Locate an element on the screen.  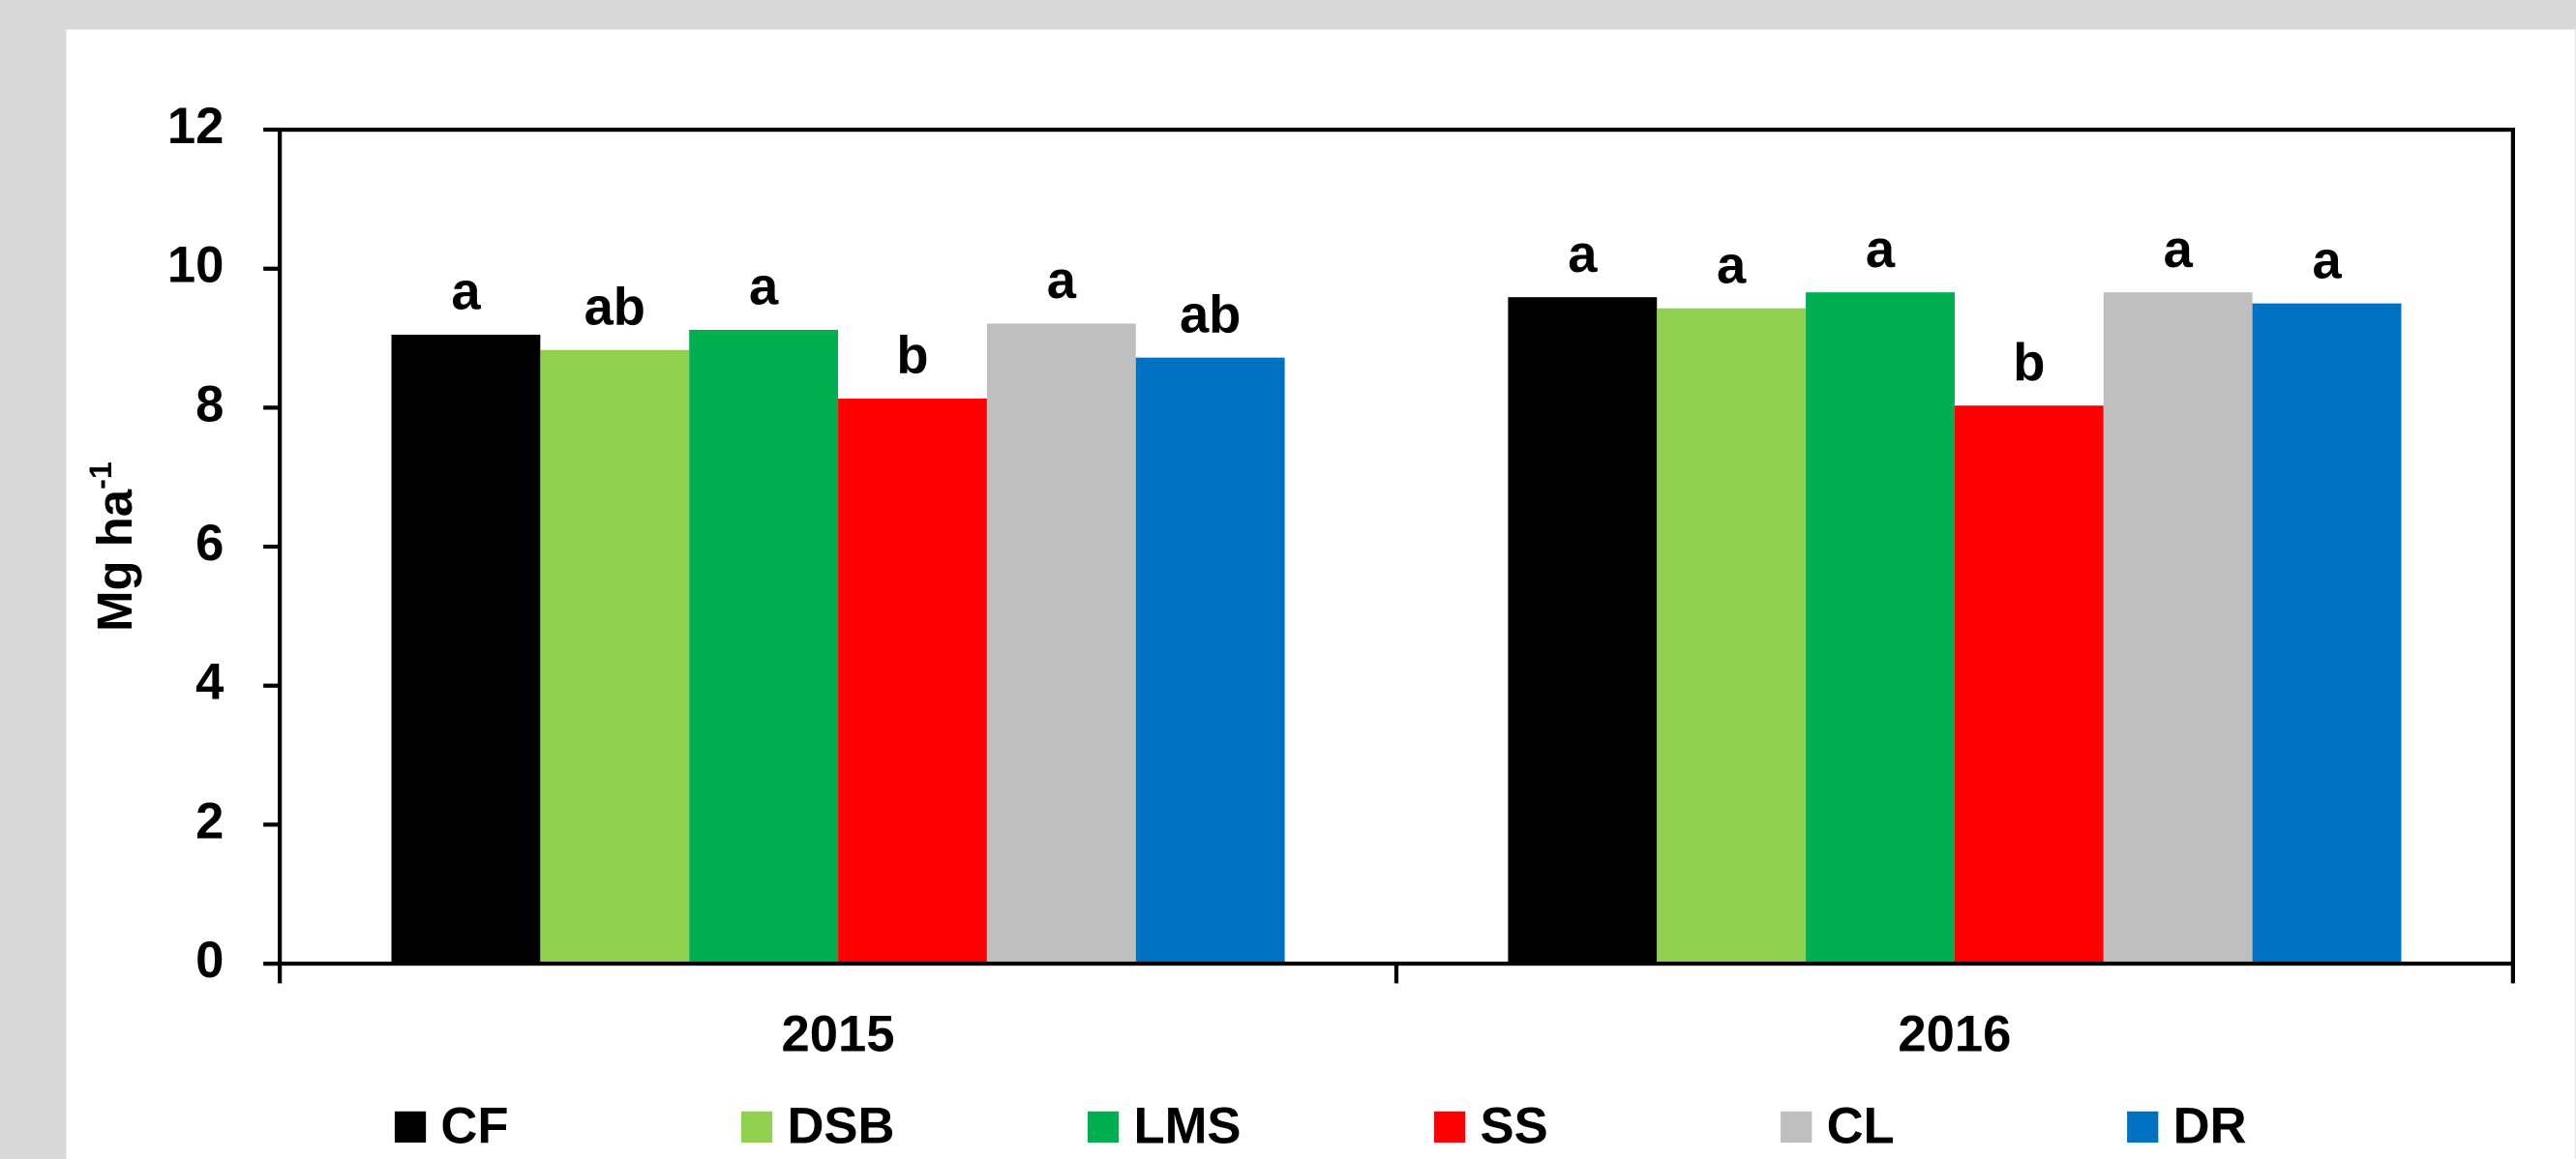
y-tick-label: 0 is located at coordinates (209, 960).